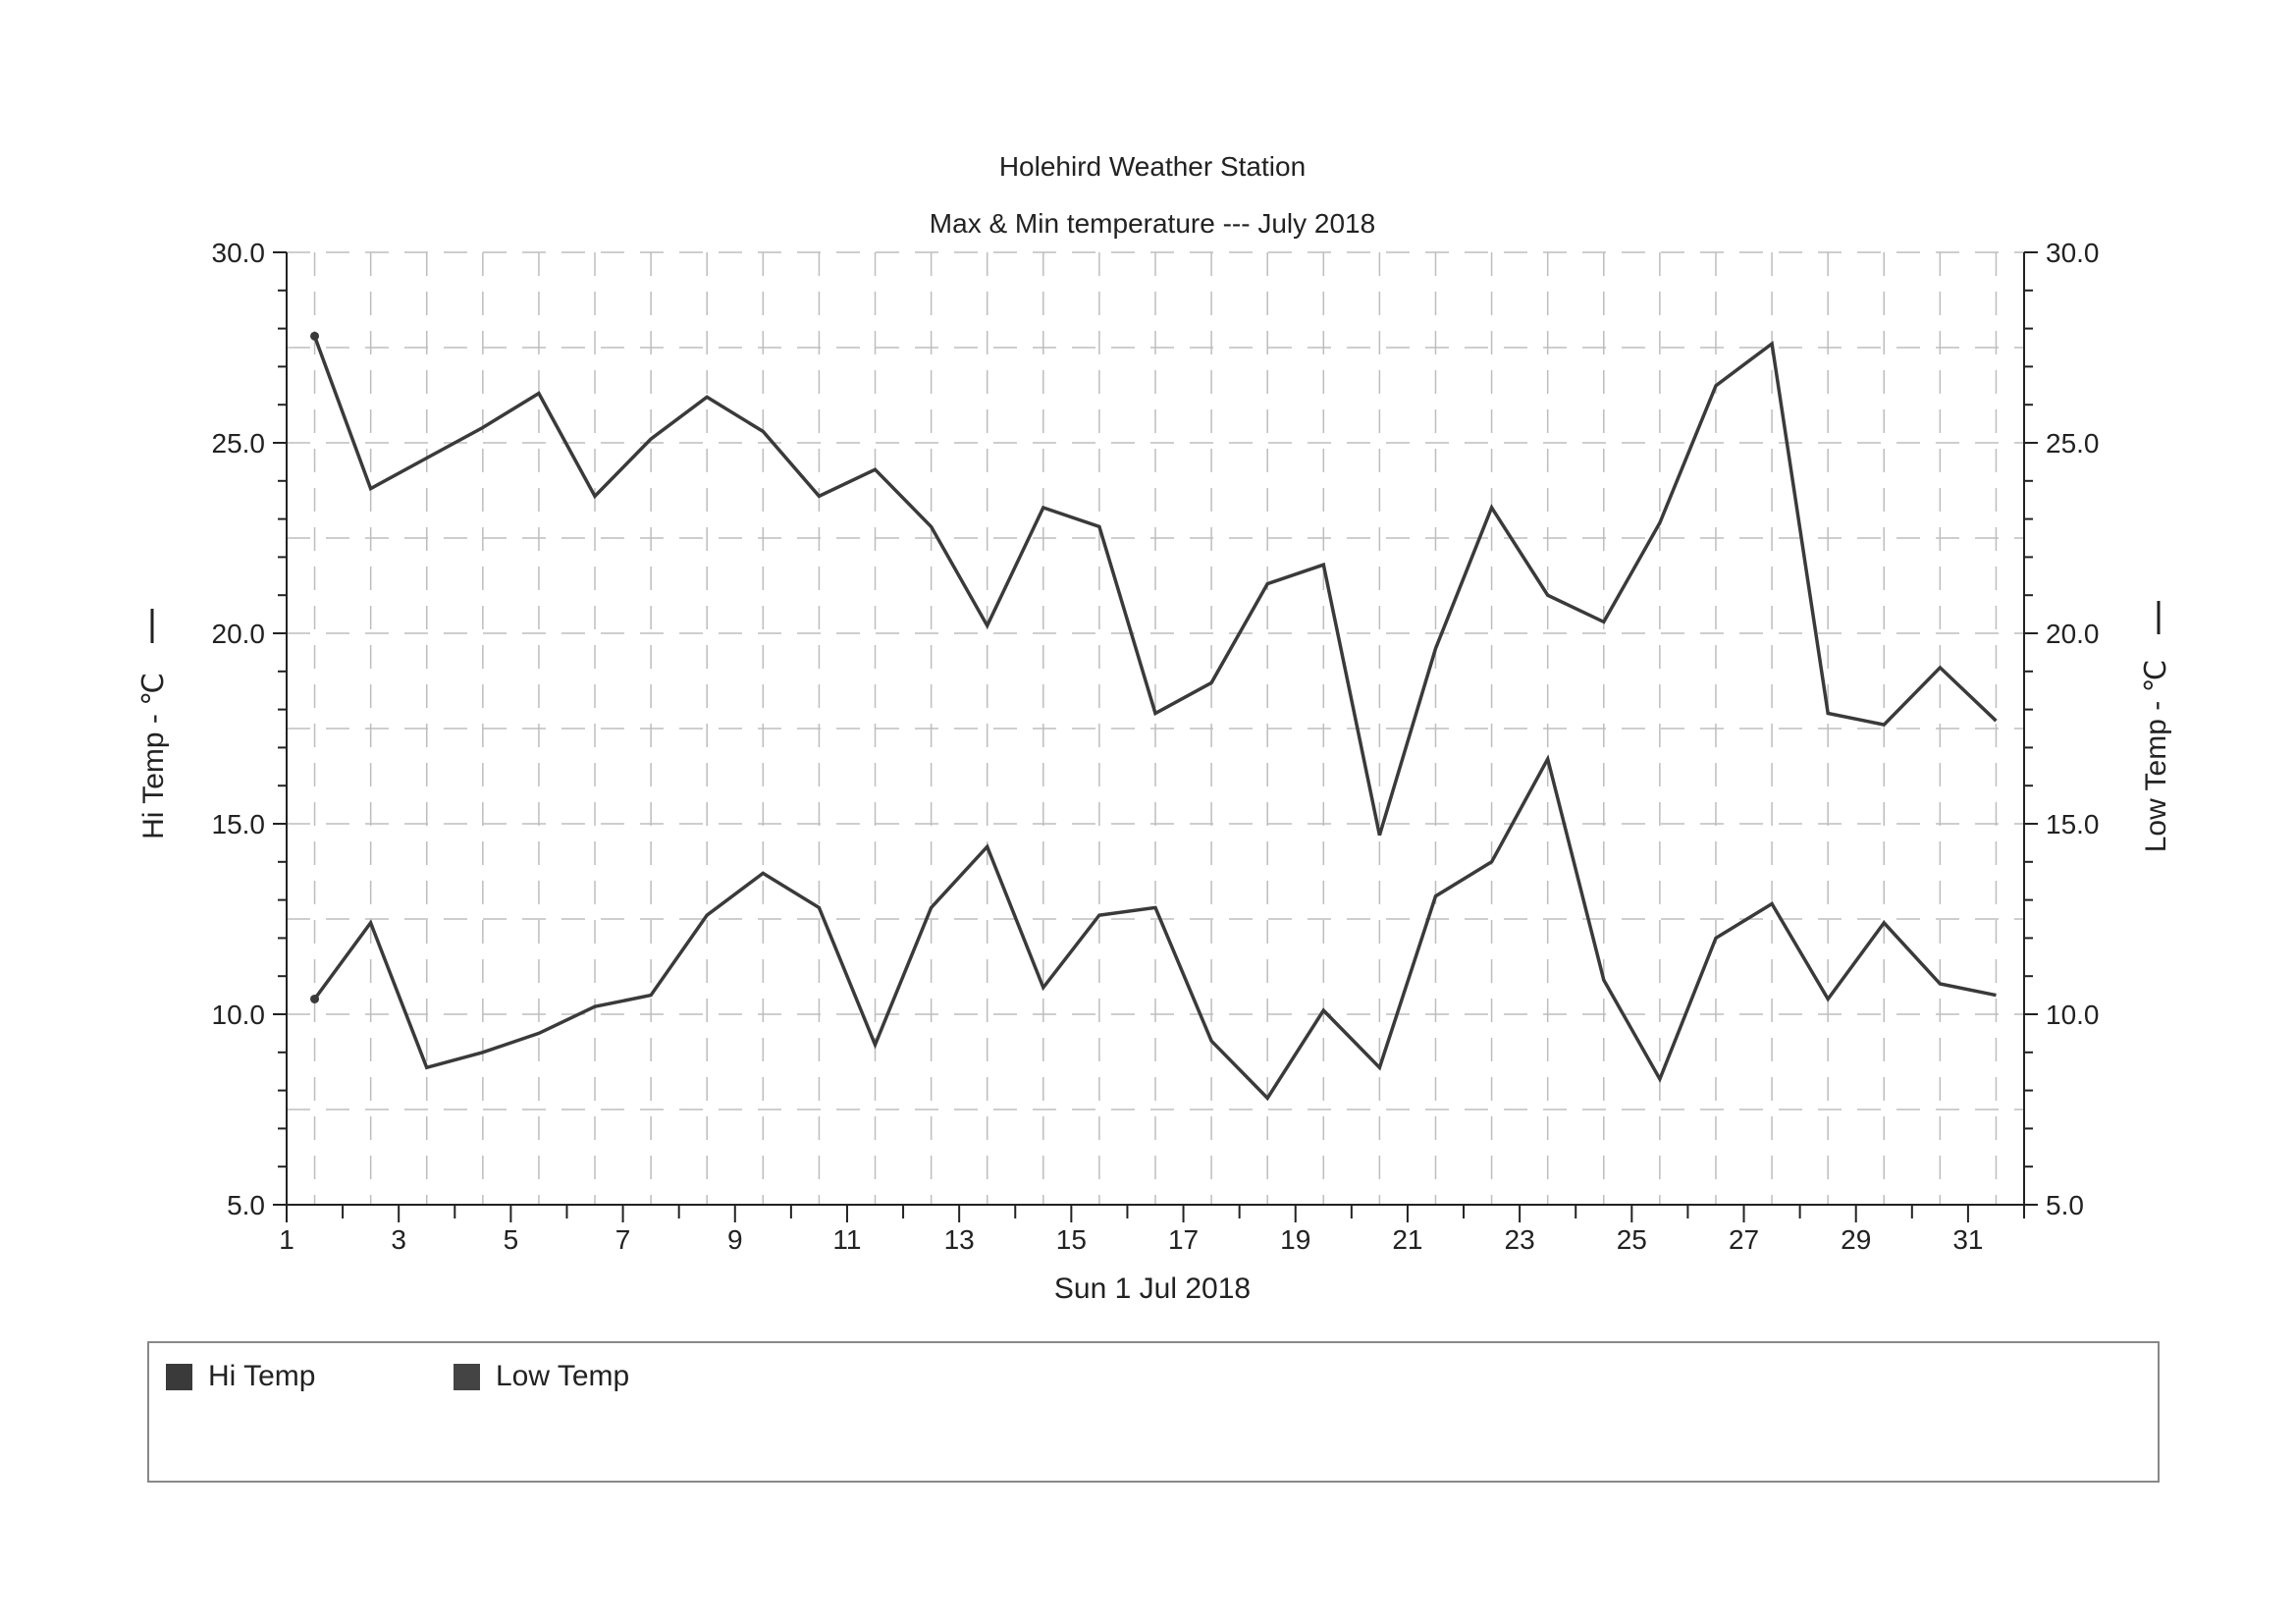  Describe the element at coordinates (2065, 1205) in the screenshot. I see `y-tick-label-right: 5.0` at that location.